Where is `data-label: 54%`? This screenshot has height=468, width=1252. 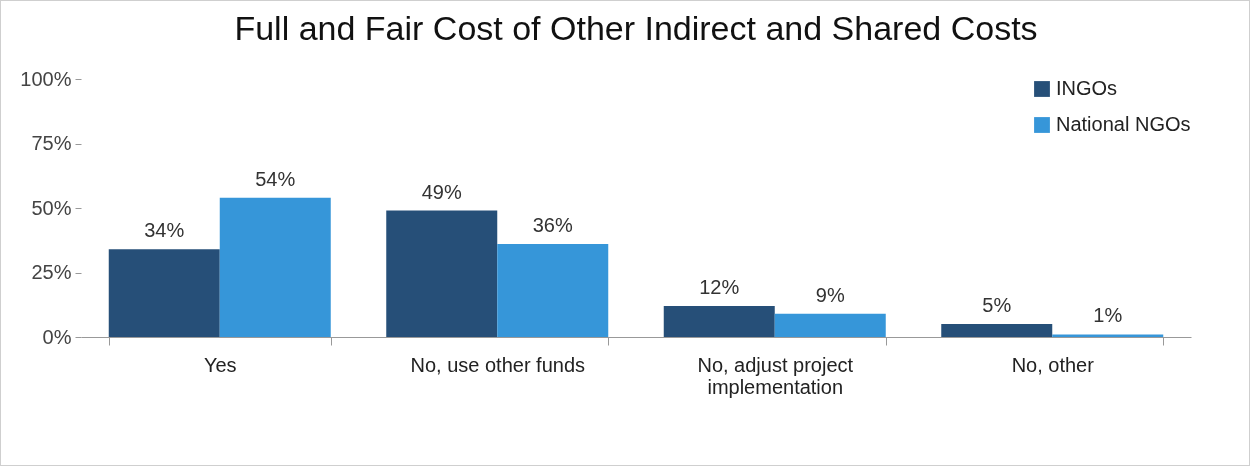
data-label: 54% is located at coordinates (275, 178).